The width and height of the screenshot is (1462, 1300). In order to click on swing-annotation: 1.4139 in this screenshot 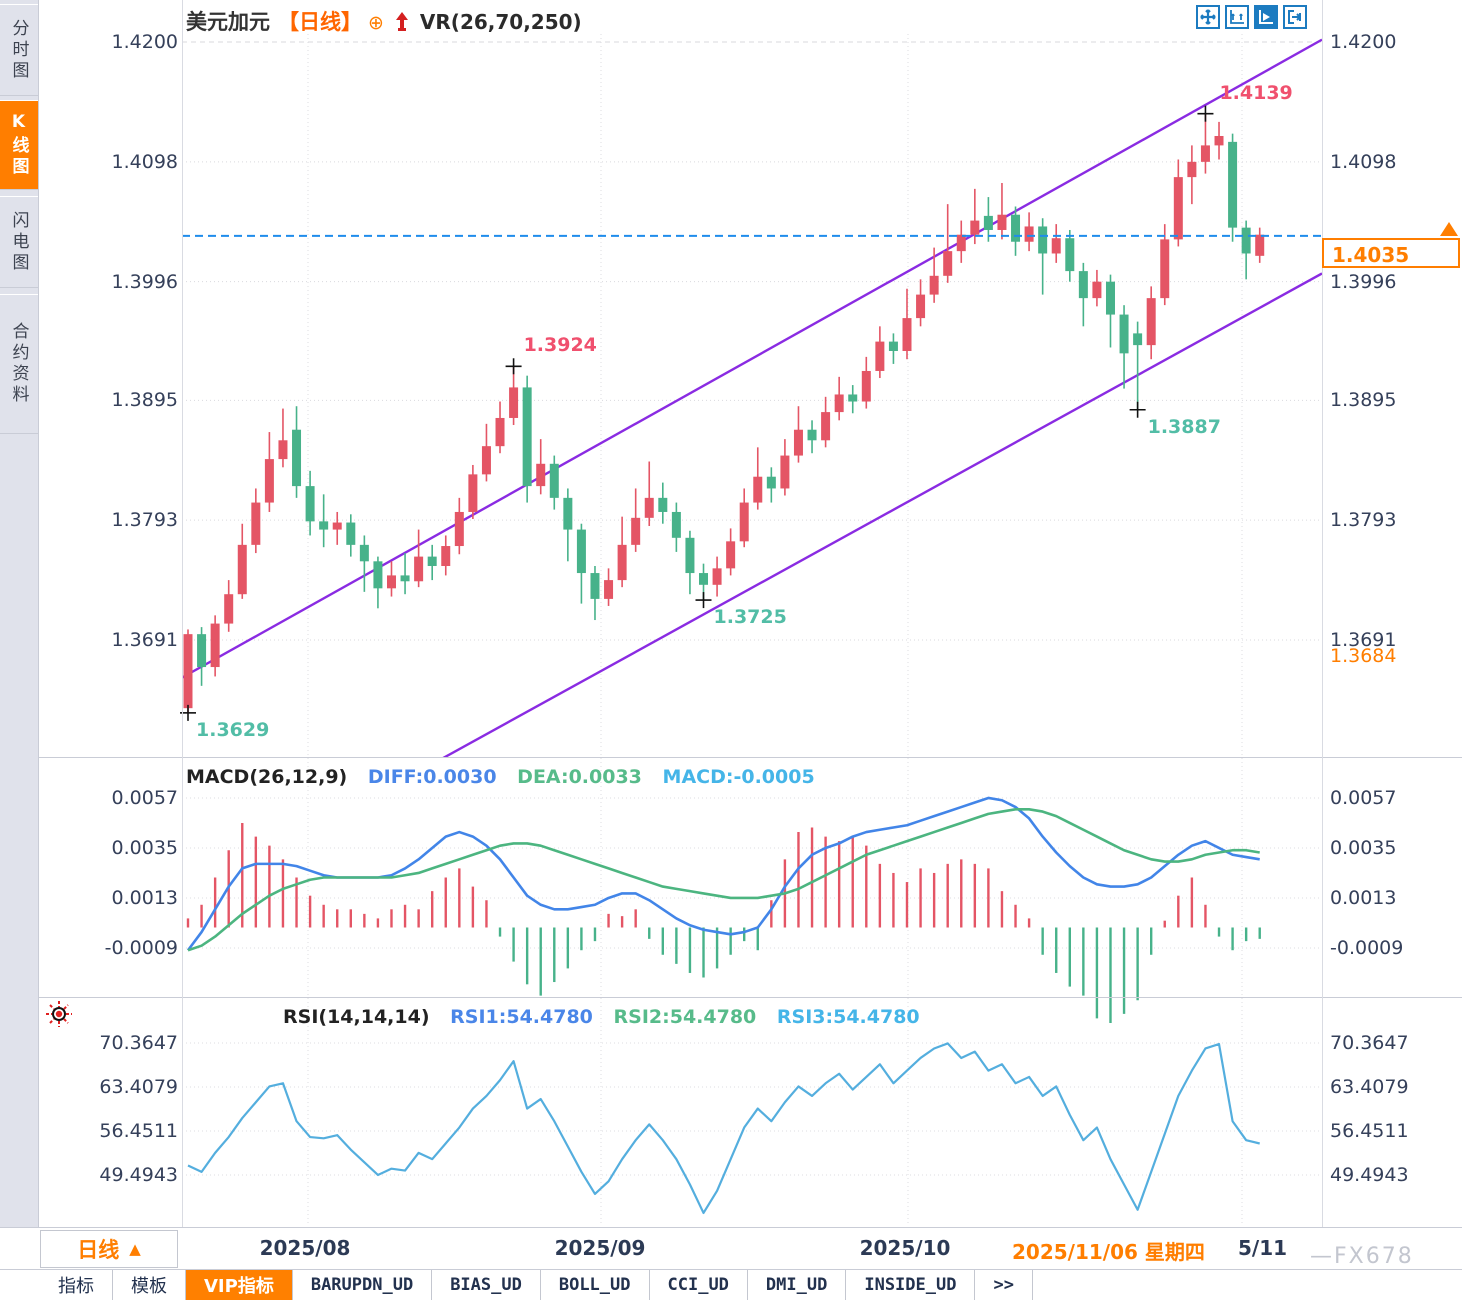, I will do `click(1256, 92)`.